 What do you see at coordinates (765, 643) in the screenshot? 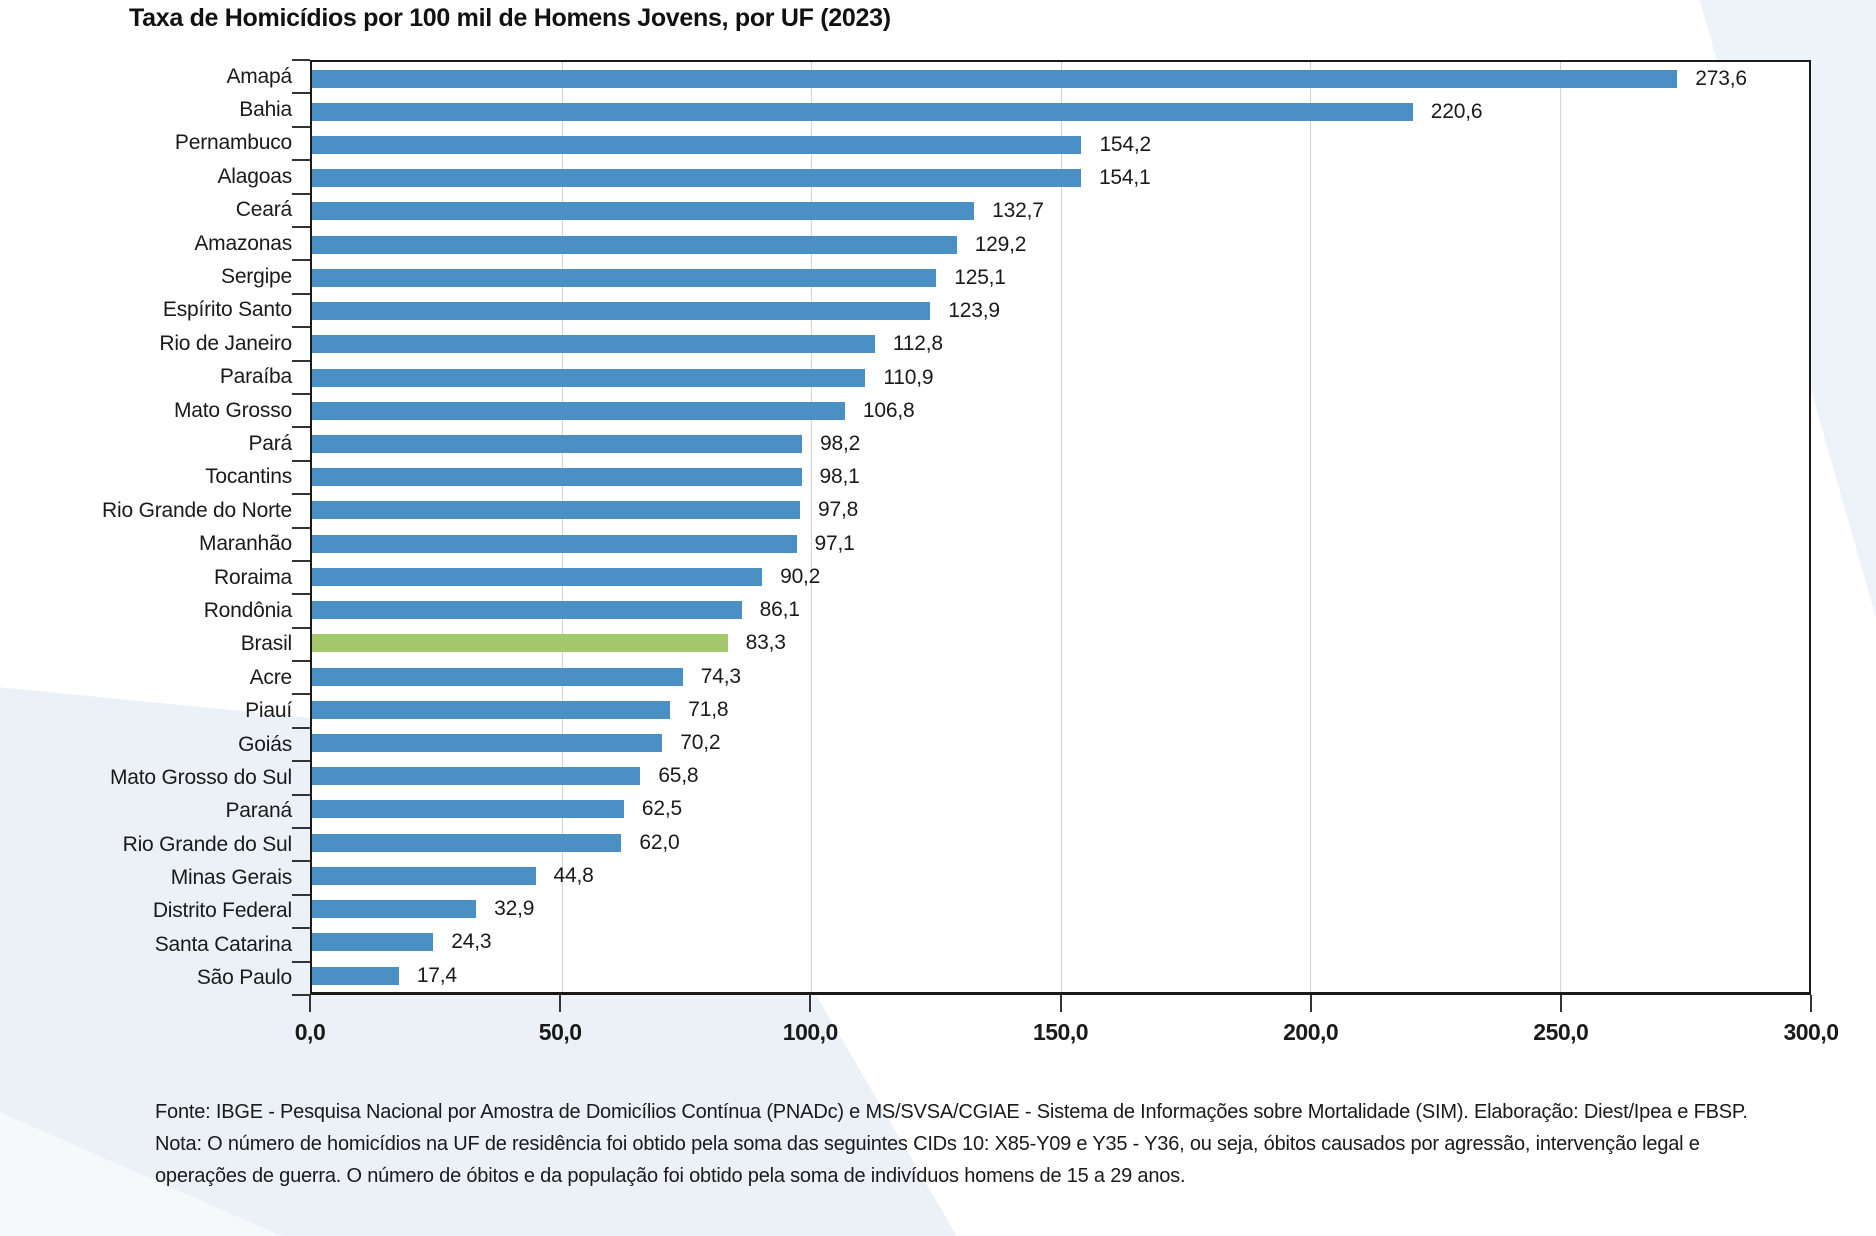
I see `bar-value-label: 83,3` at bounding box center [765, 643].